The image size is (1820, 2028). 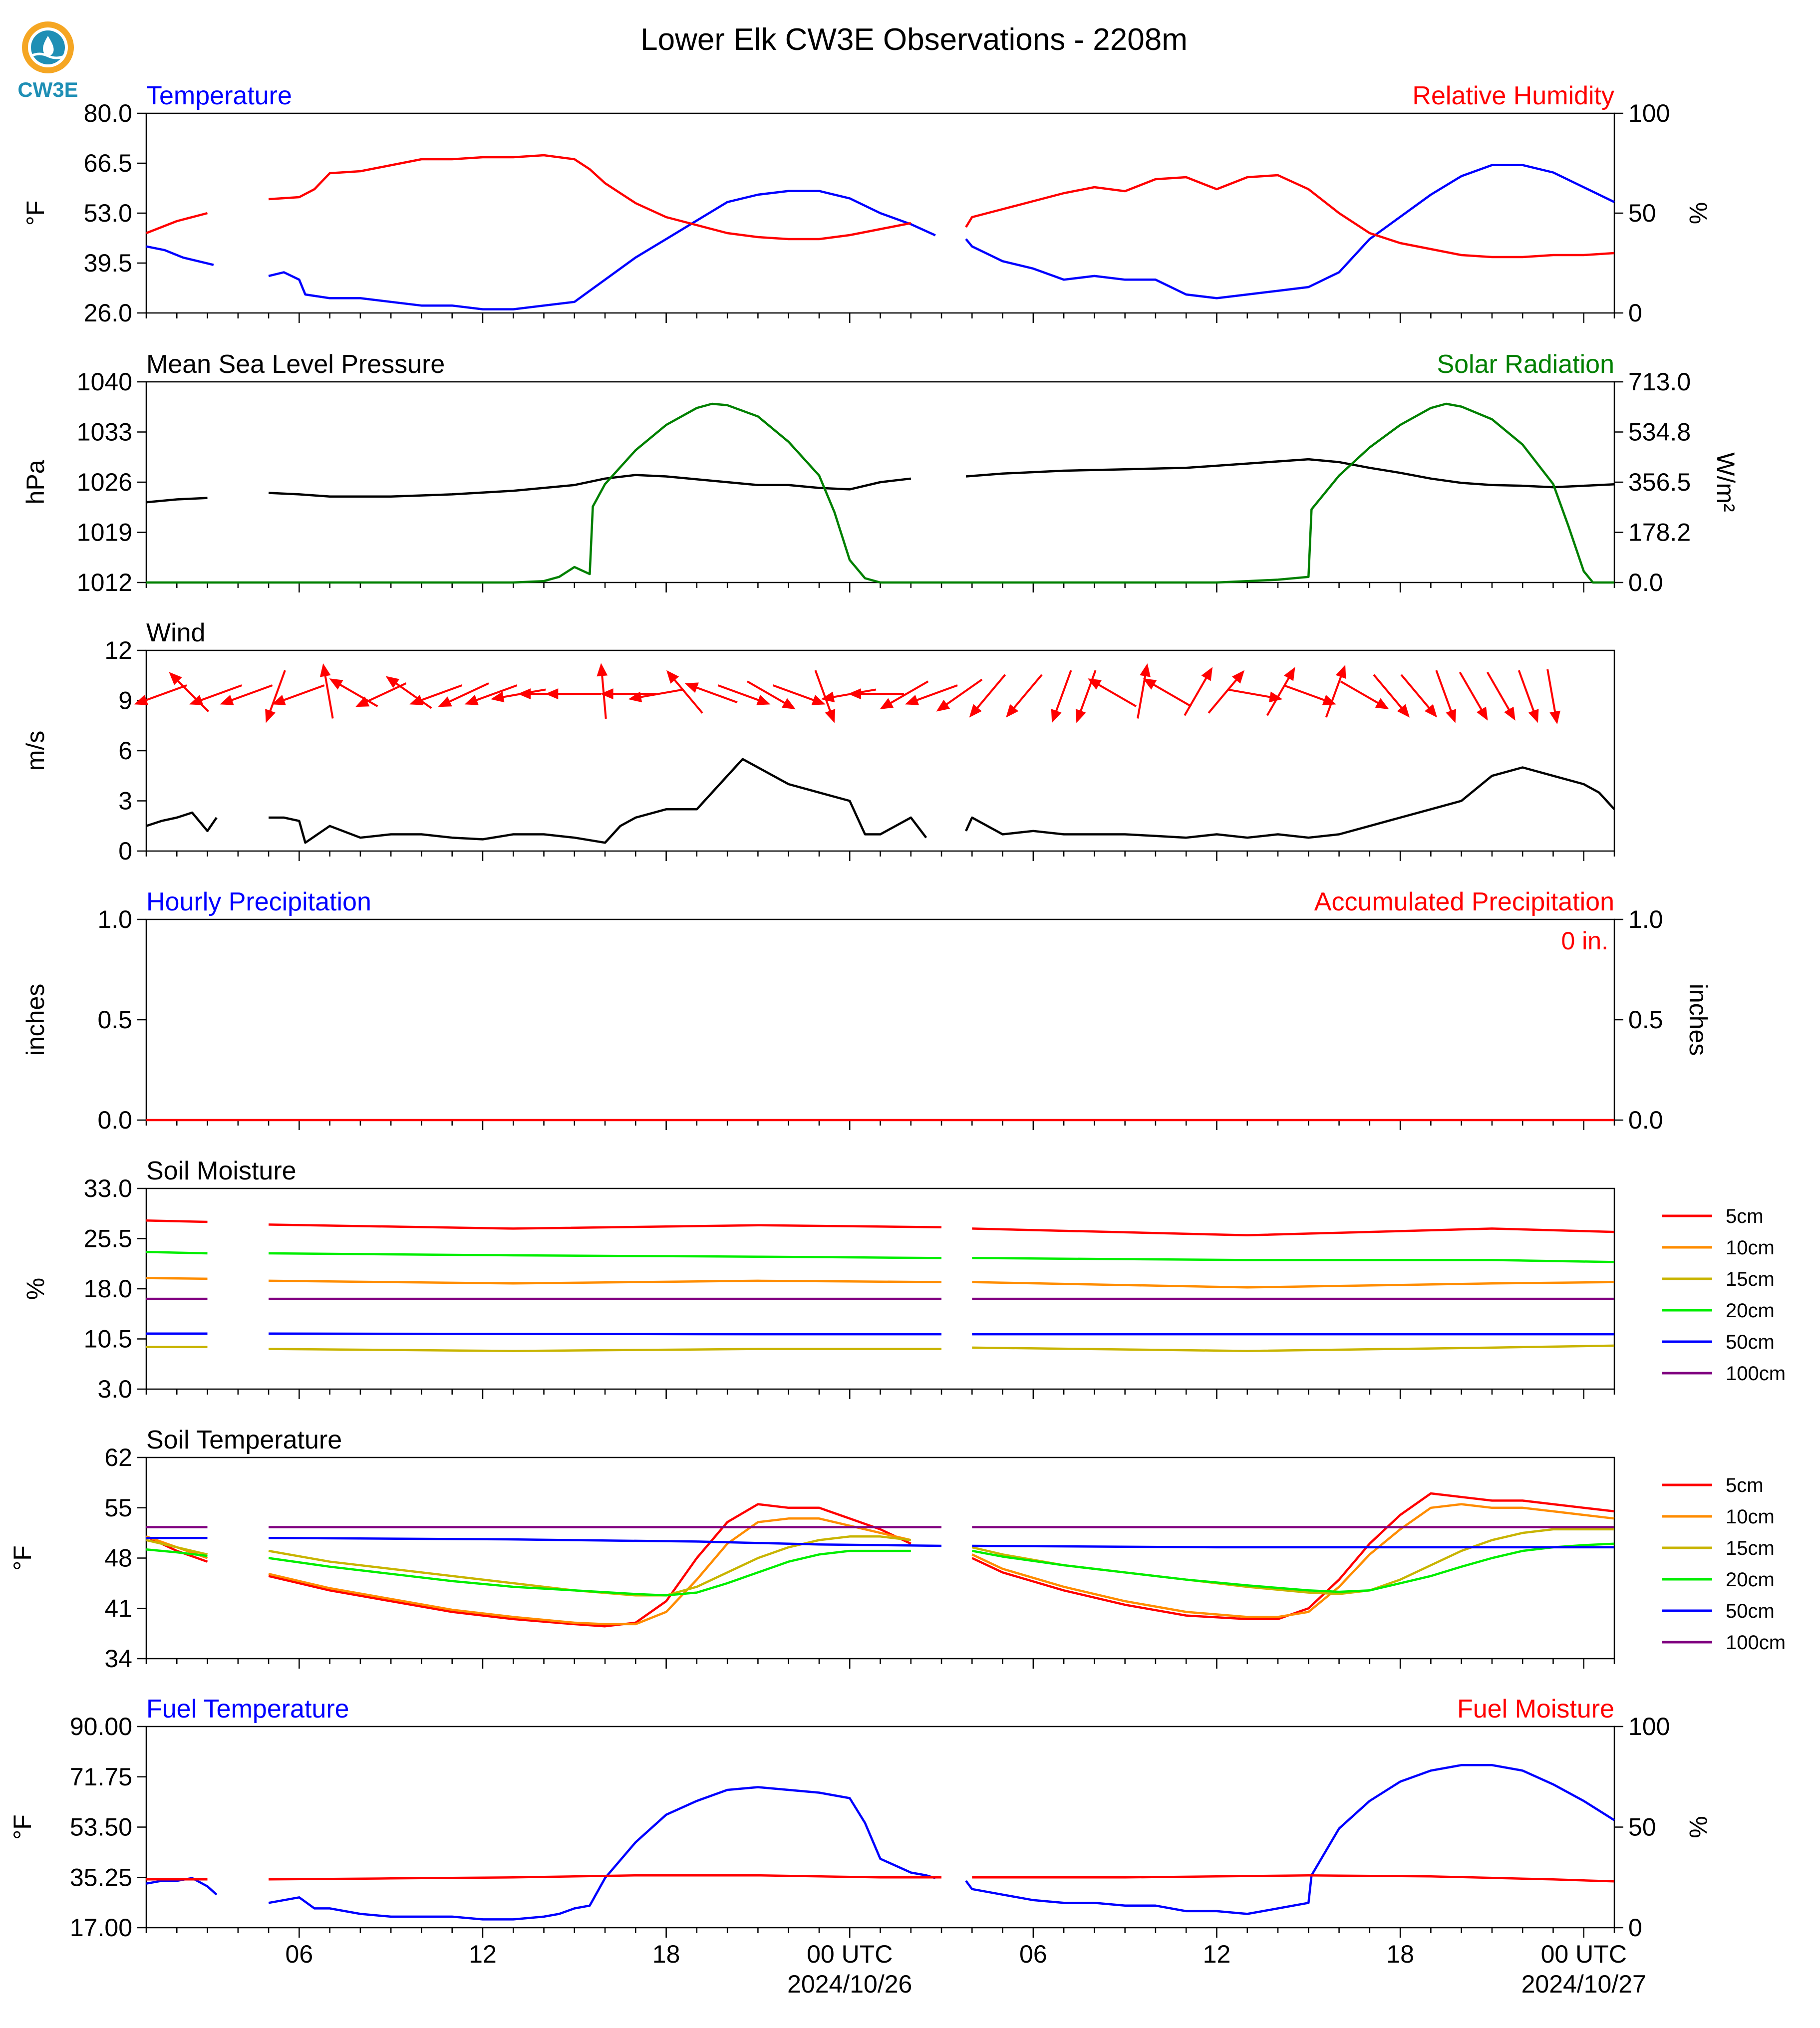 What do you see at coordinates (247, 1709) in the screenshot?
I see `panel-title-left: Fuel Temperature` at bounding box center [247, 1709].